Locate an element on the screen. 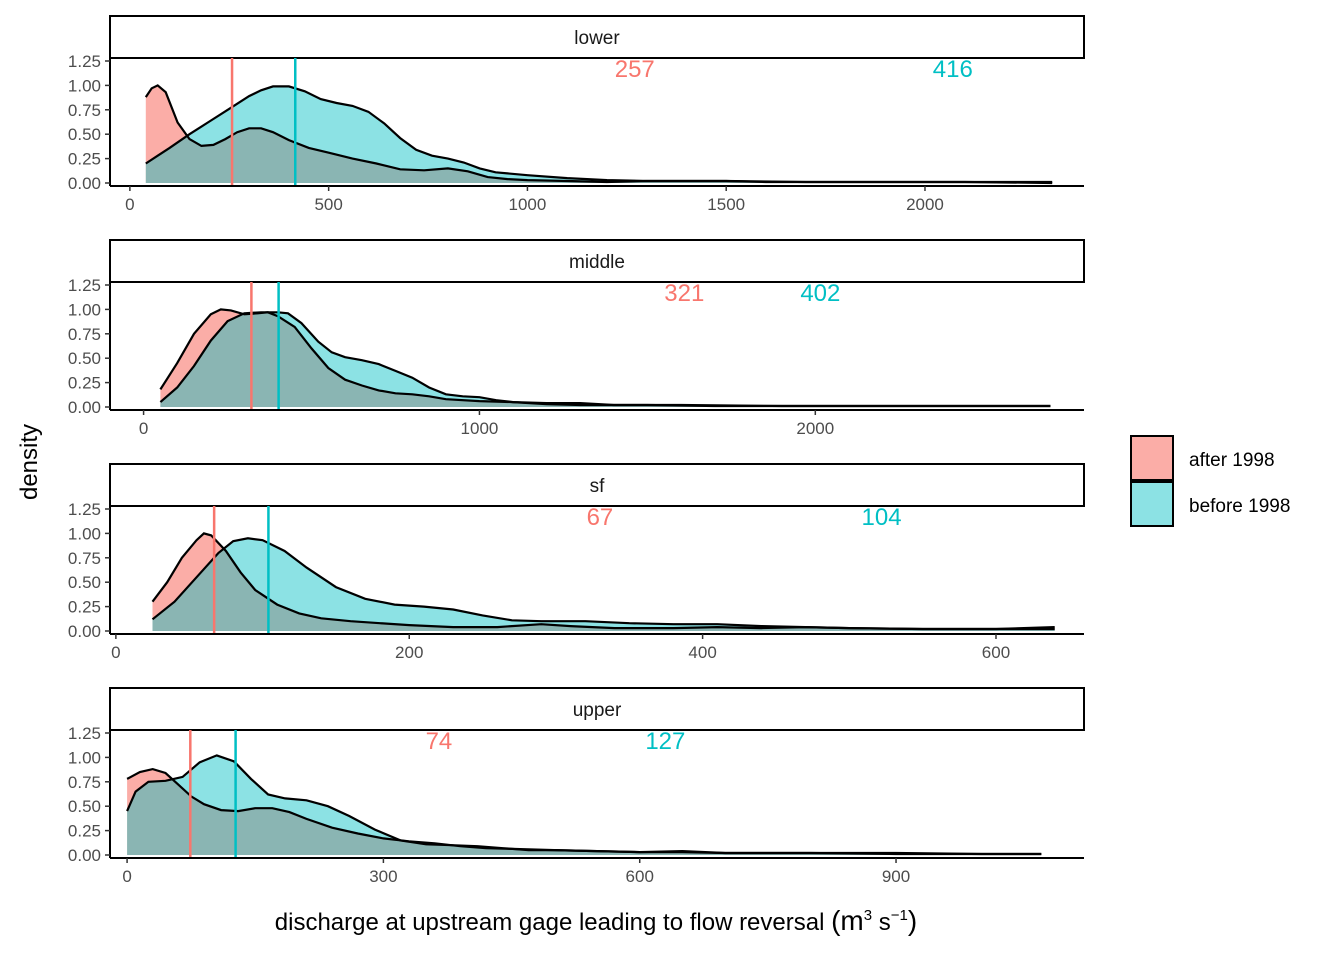 The image size is (1344, 960). x-axis-title-unit-exp1: 3 is located at coordinates (868, 915).